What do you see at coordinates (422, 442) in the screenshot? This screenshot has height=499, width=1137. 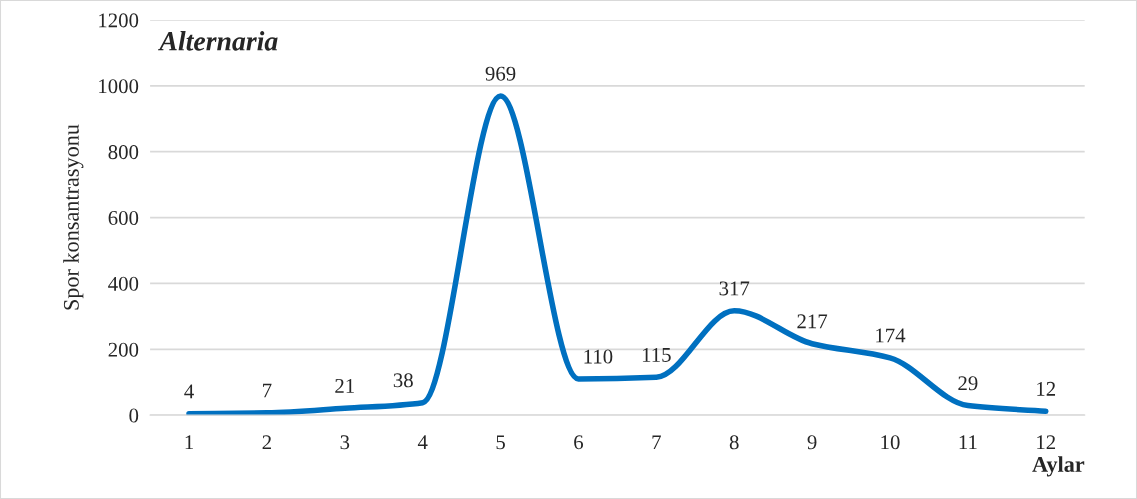 I see `x-tick-label: 4` at bounding box center [422, 442].